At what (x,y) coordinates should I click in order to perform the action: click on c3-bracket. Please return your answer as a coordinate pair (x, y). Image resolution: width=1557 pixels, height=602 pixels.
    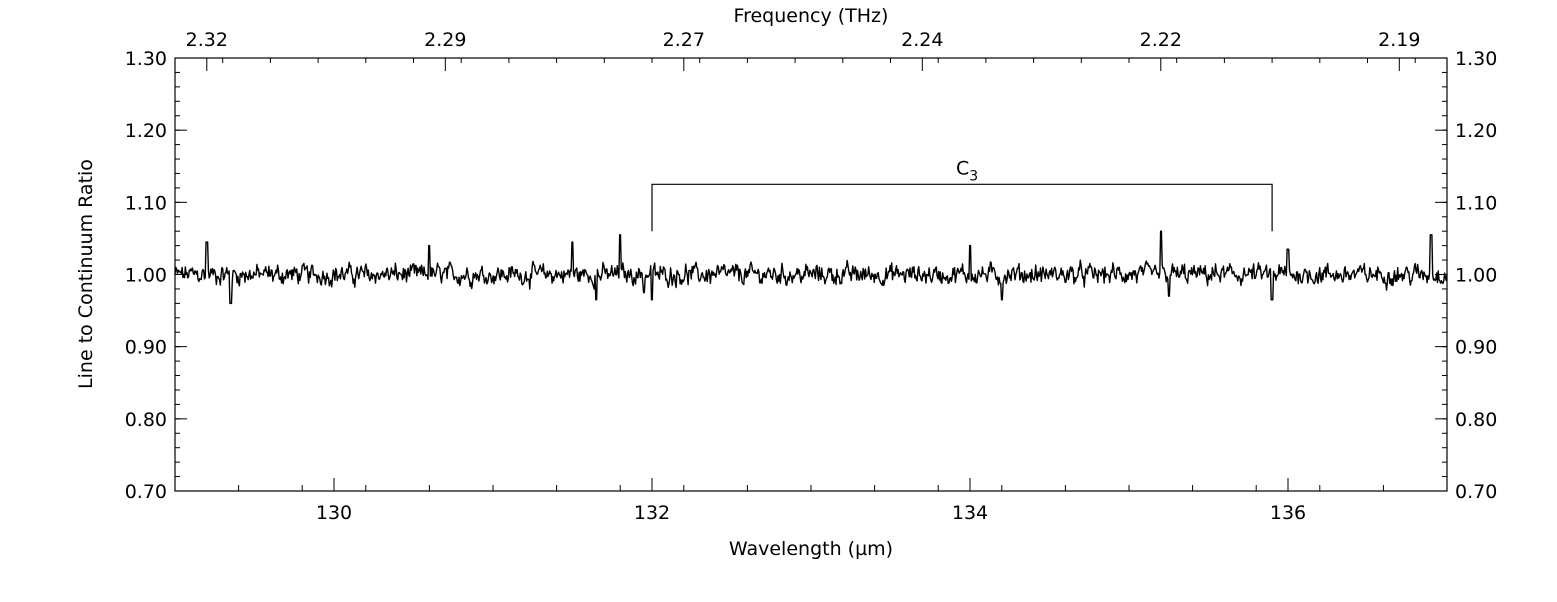
    Looking at the image, I should click on (962, 207).